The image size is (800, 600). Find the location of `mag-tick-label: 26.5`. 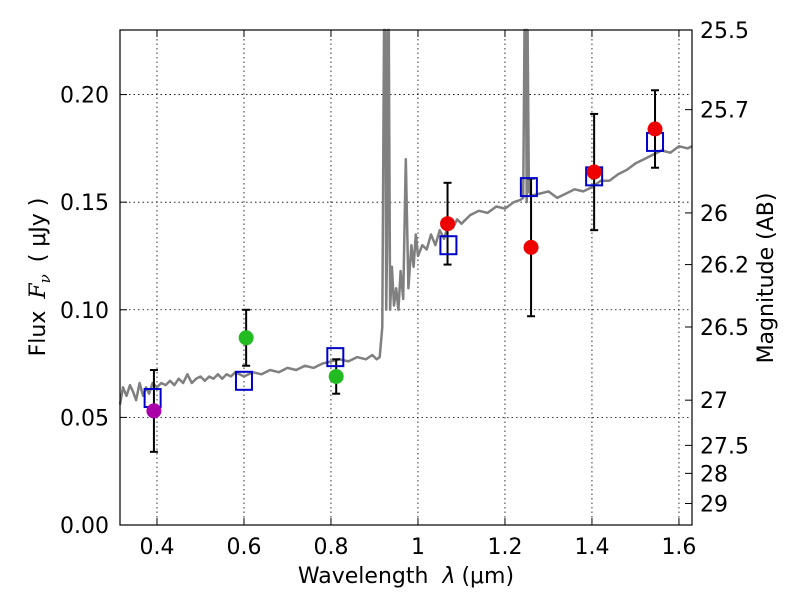

mag-tick-label: 26.5 is located at coordinates (724, 328).